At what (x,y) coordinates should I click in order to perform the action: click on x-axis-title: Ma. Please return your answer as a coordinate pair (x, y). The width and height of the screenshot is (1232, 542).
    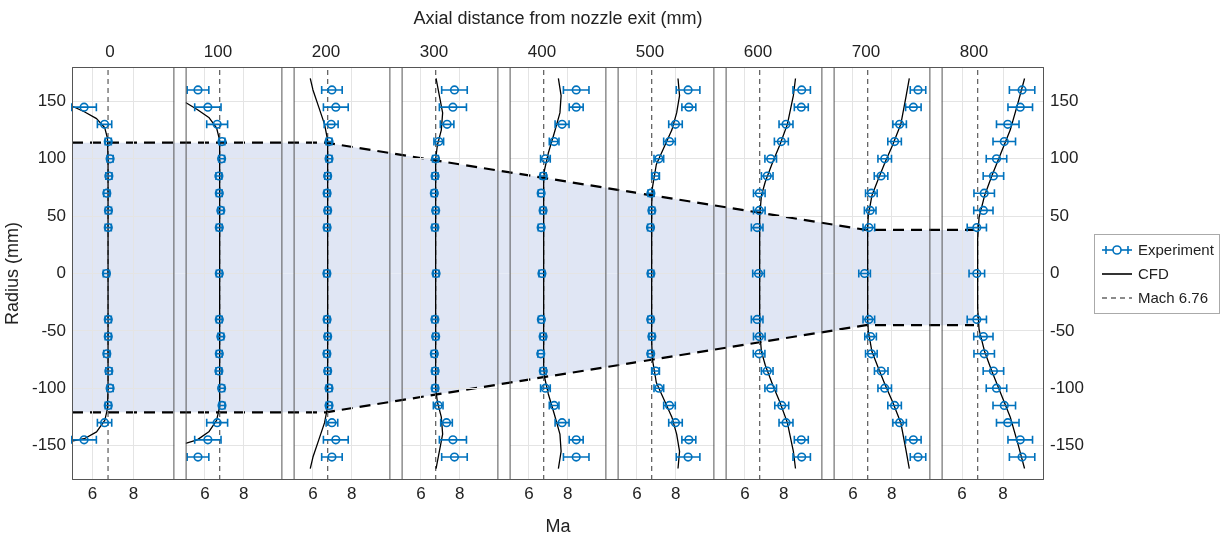
    Looking at the image, I should click on (558, 526).